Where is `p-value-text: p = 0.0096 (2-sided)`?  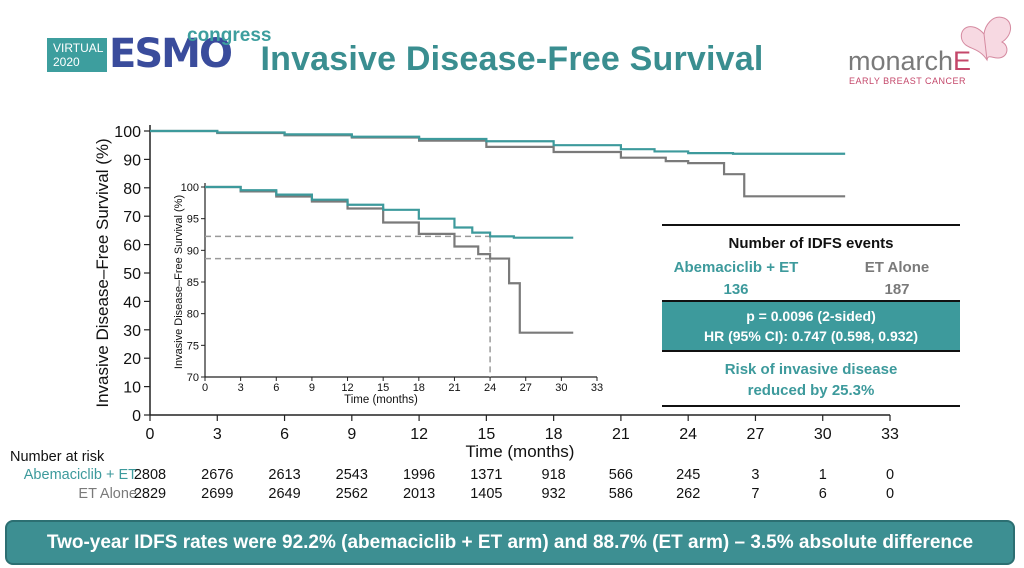
p-value-text: p = 0.0096 (2-sided) is located at coordinates (811, 316).